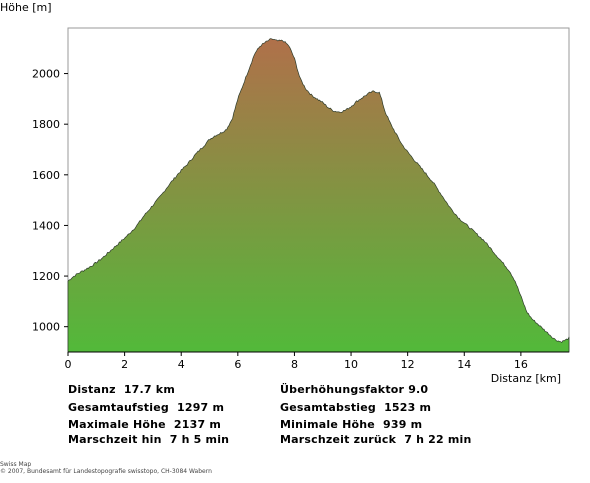 The height and width of the screenshot is (483, 590). What do you see at coordinates (46, 175) in the screenshot?
I see `y-tick-label: 1600` at bounding box center [46, 175].